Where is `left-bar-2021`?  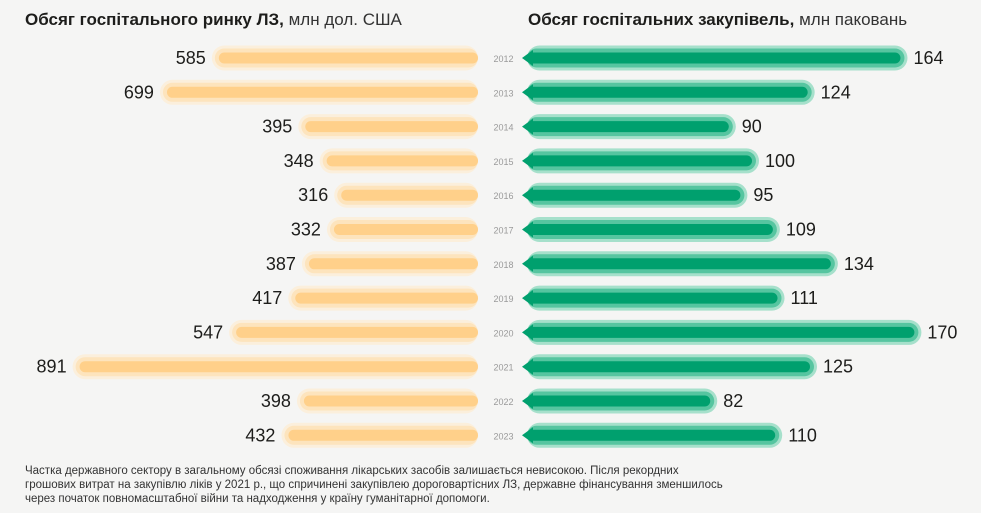
left-bar-2021 is located at coordinates (275, 367).